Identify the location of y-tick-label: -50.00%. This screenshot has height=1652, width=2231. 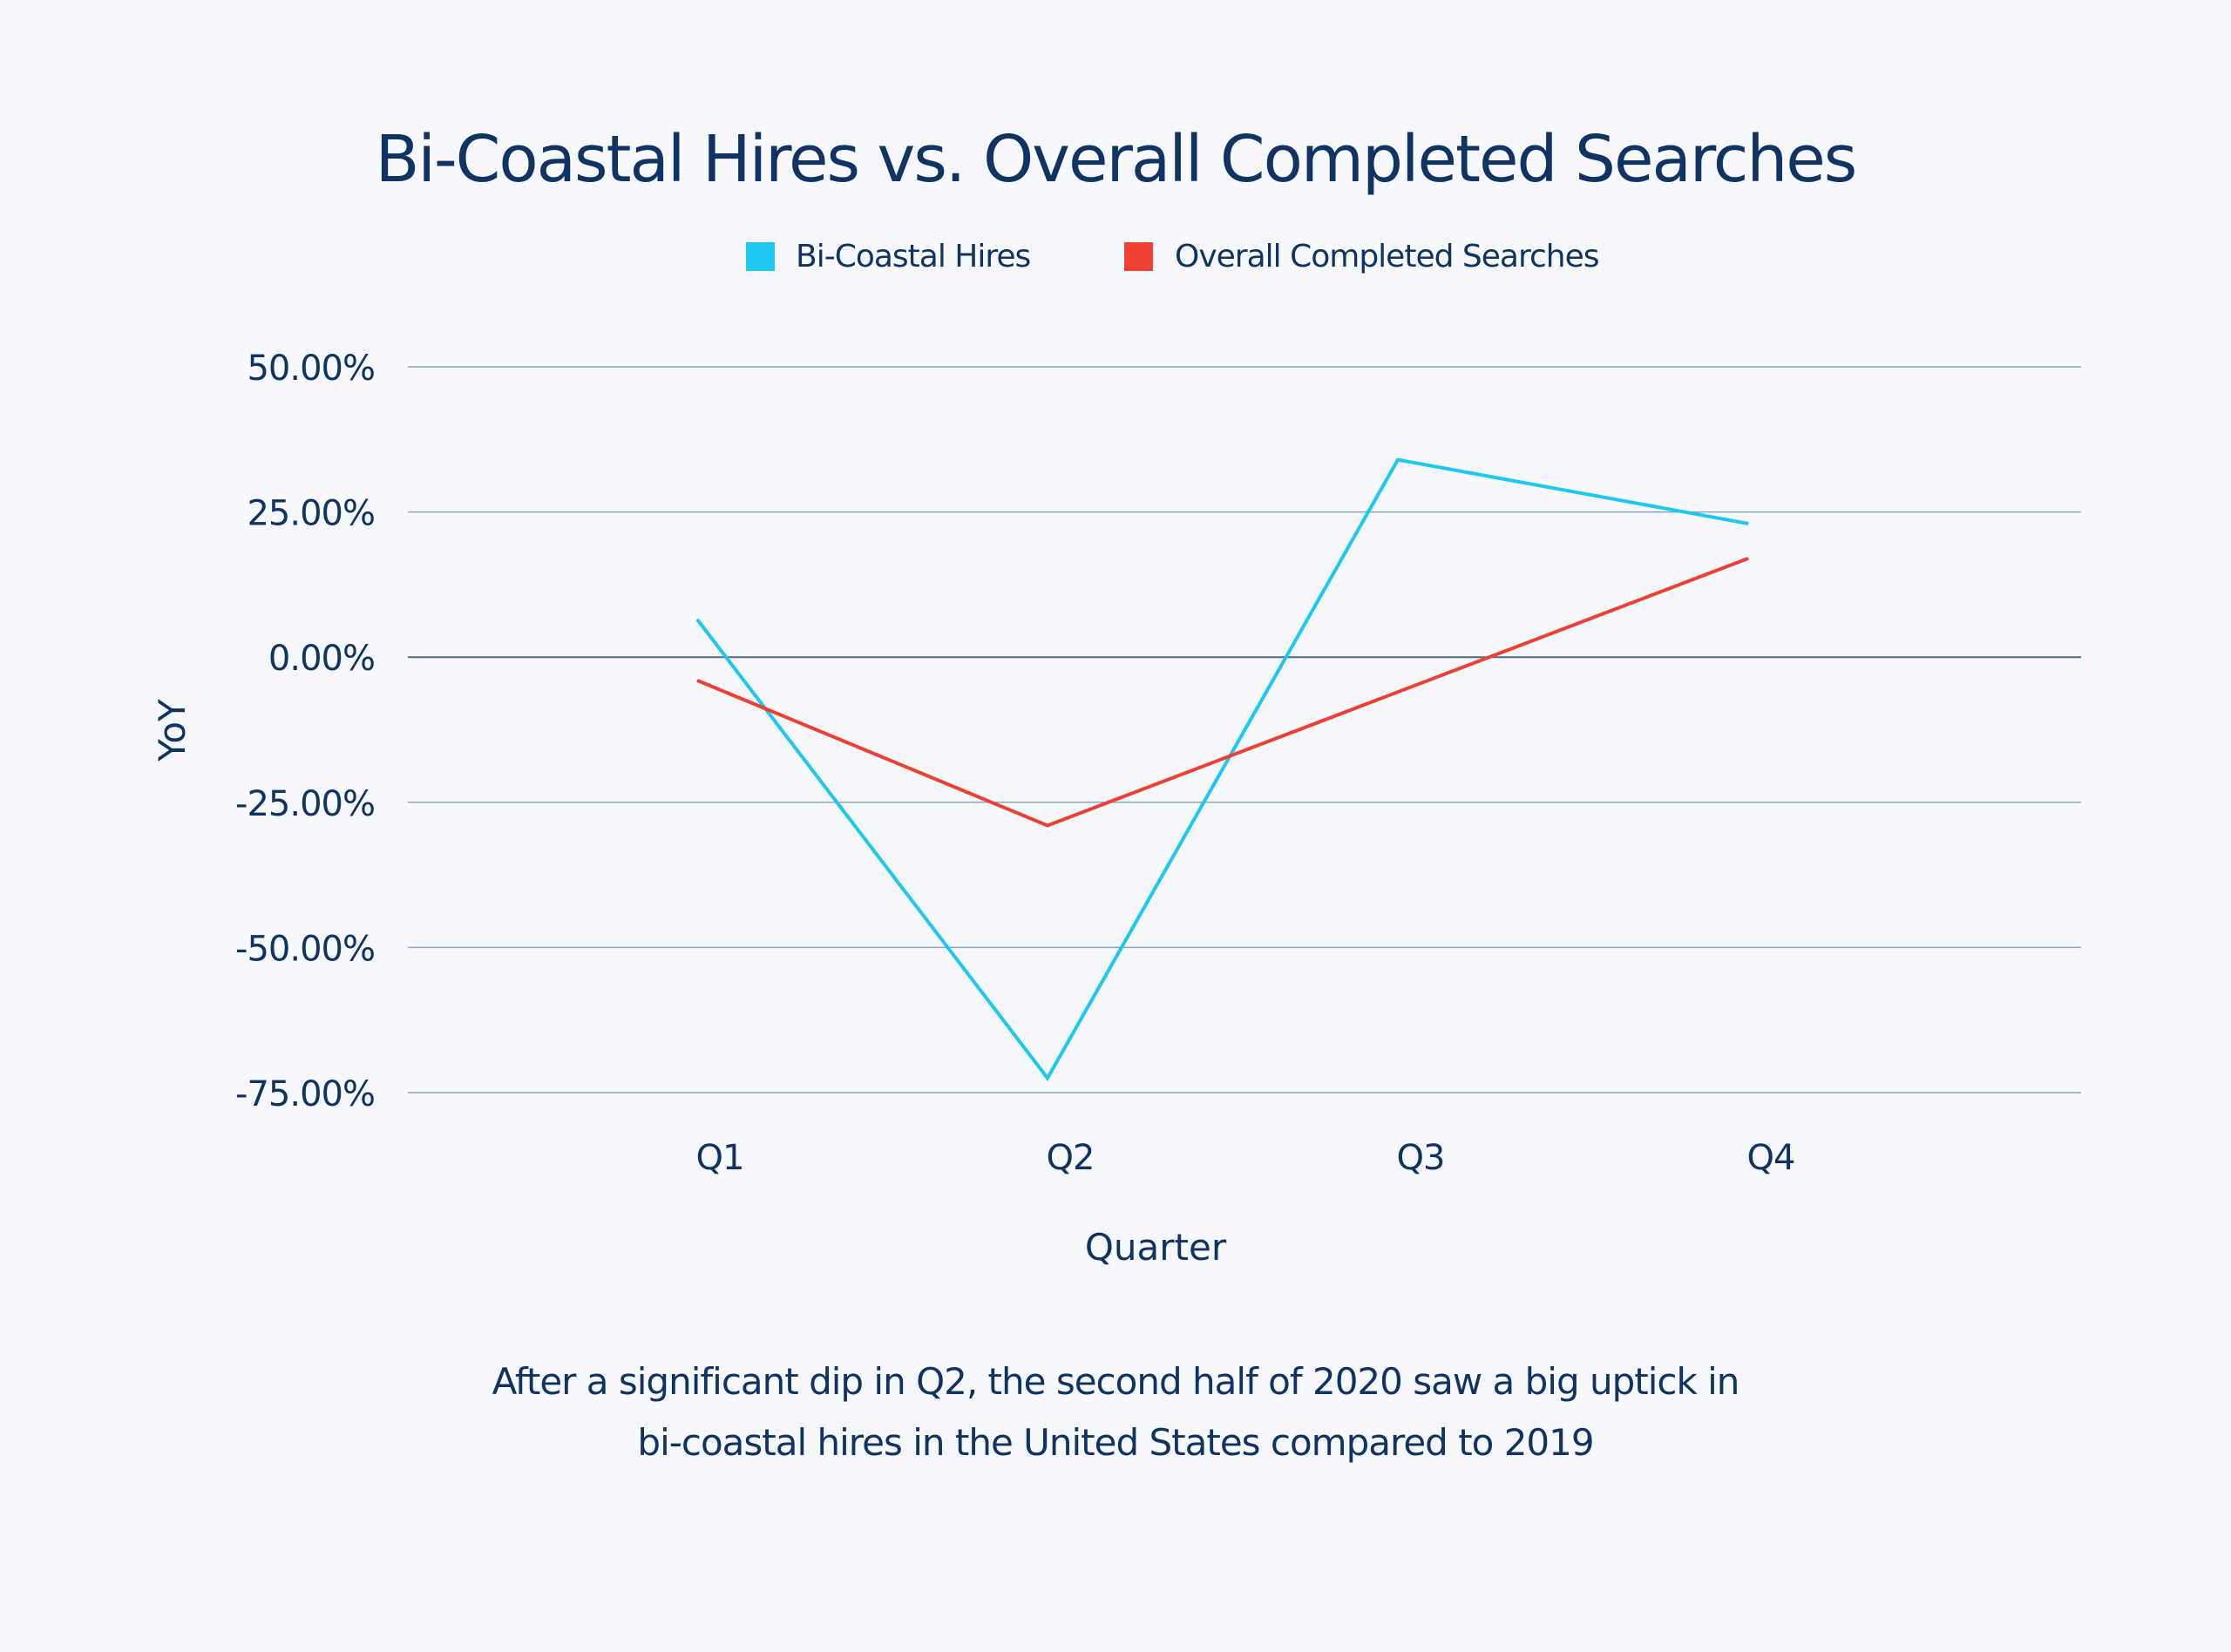
(305, 949).